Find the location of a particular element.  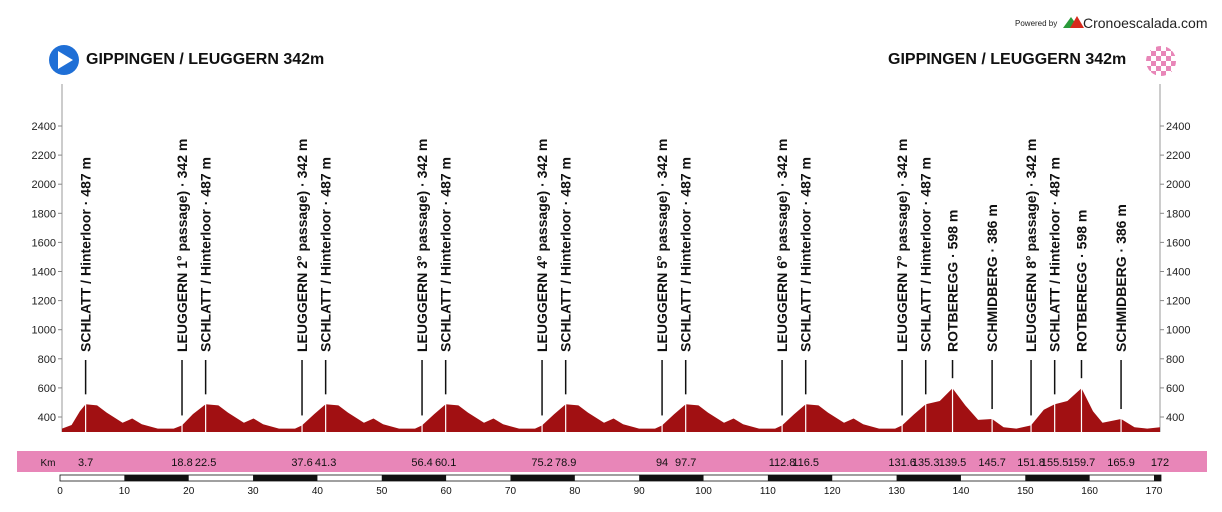

km-marker-label: 159.7 is located at coordinates (1082, 463).